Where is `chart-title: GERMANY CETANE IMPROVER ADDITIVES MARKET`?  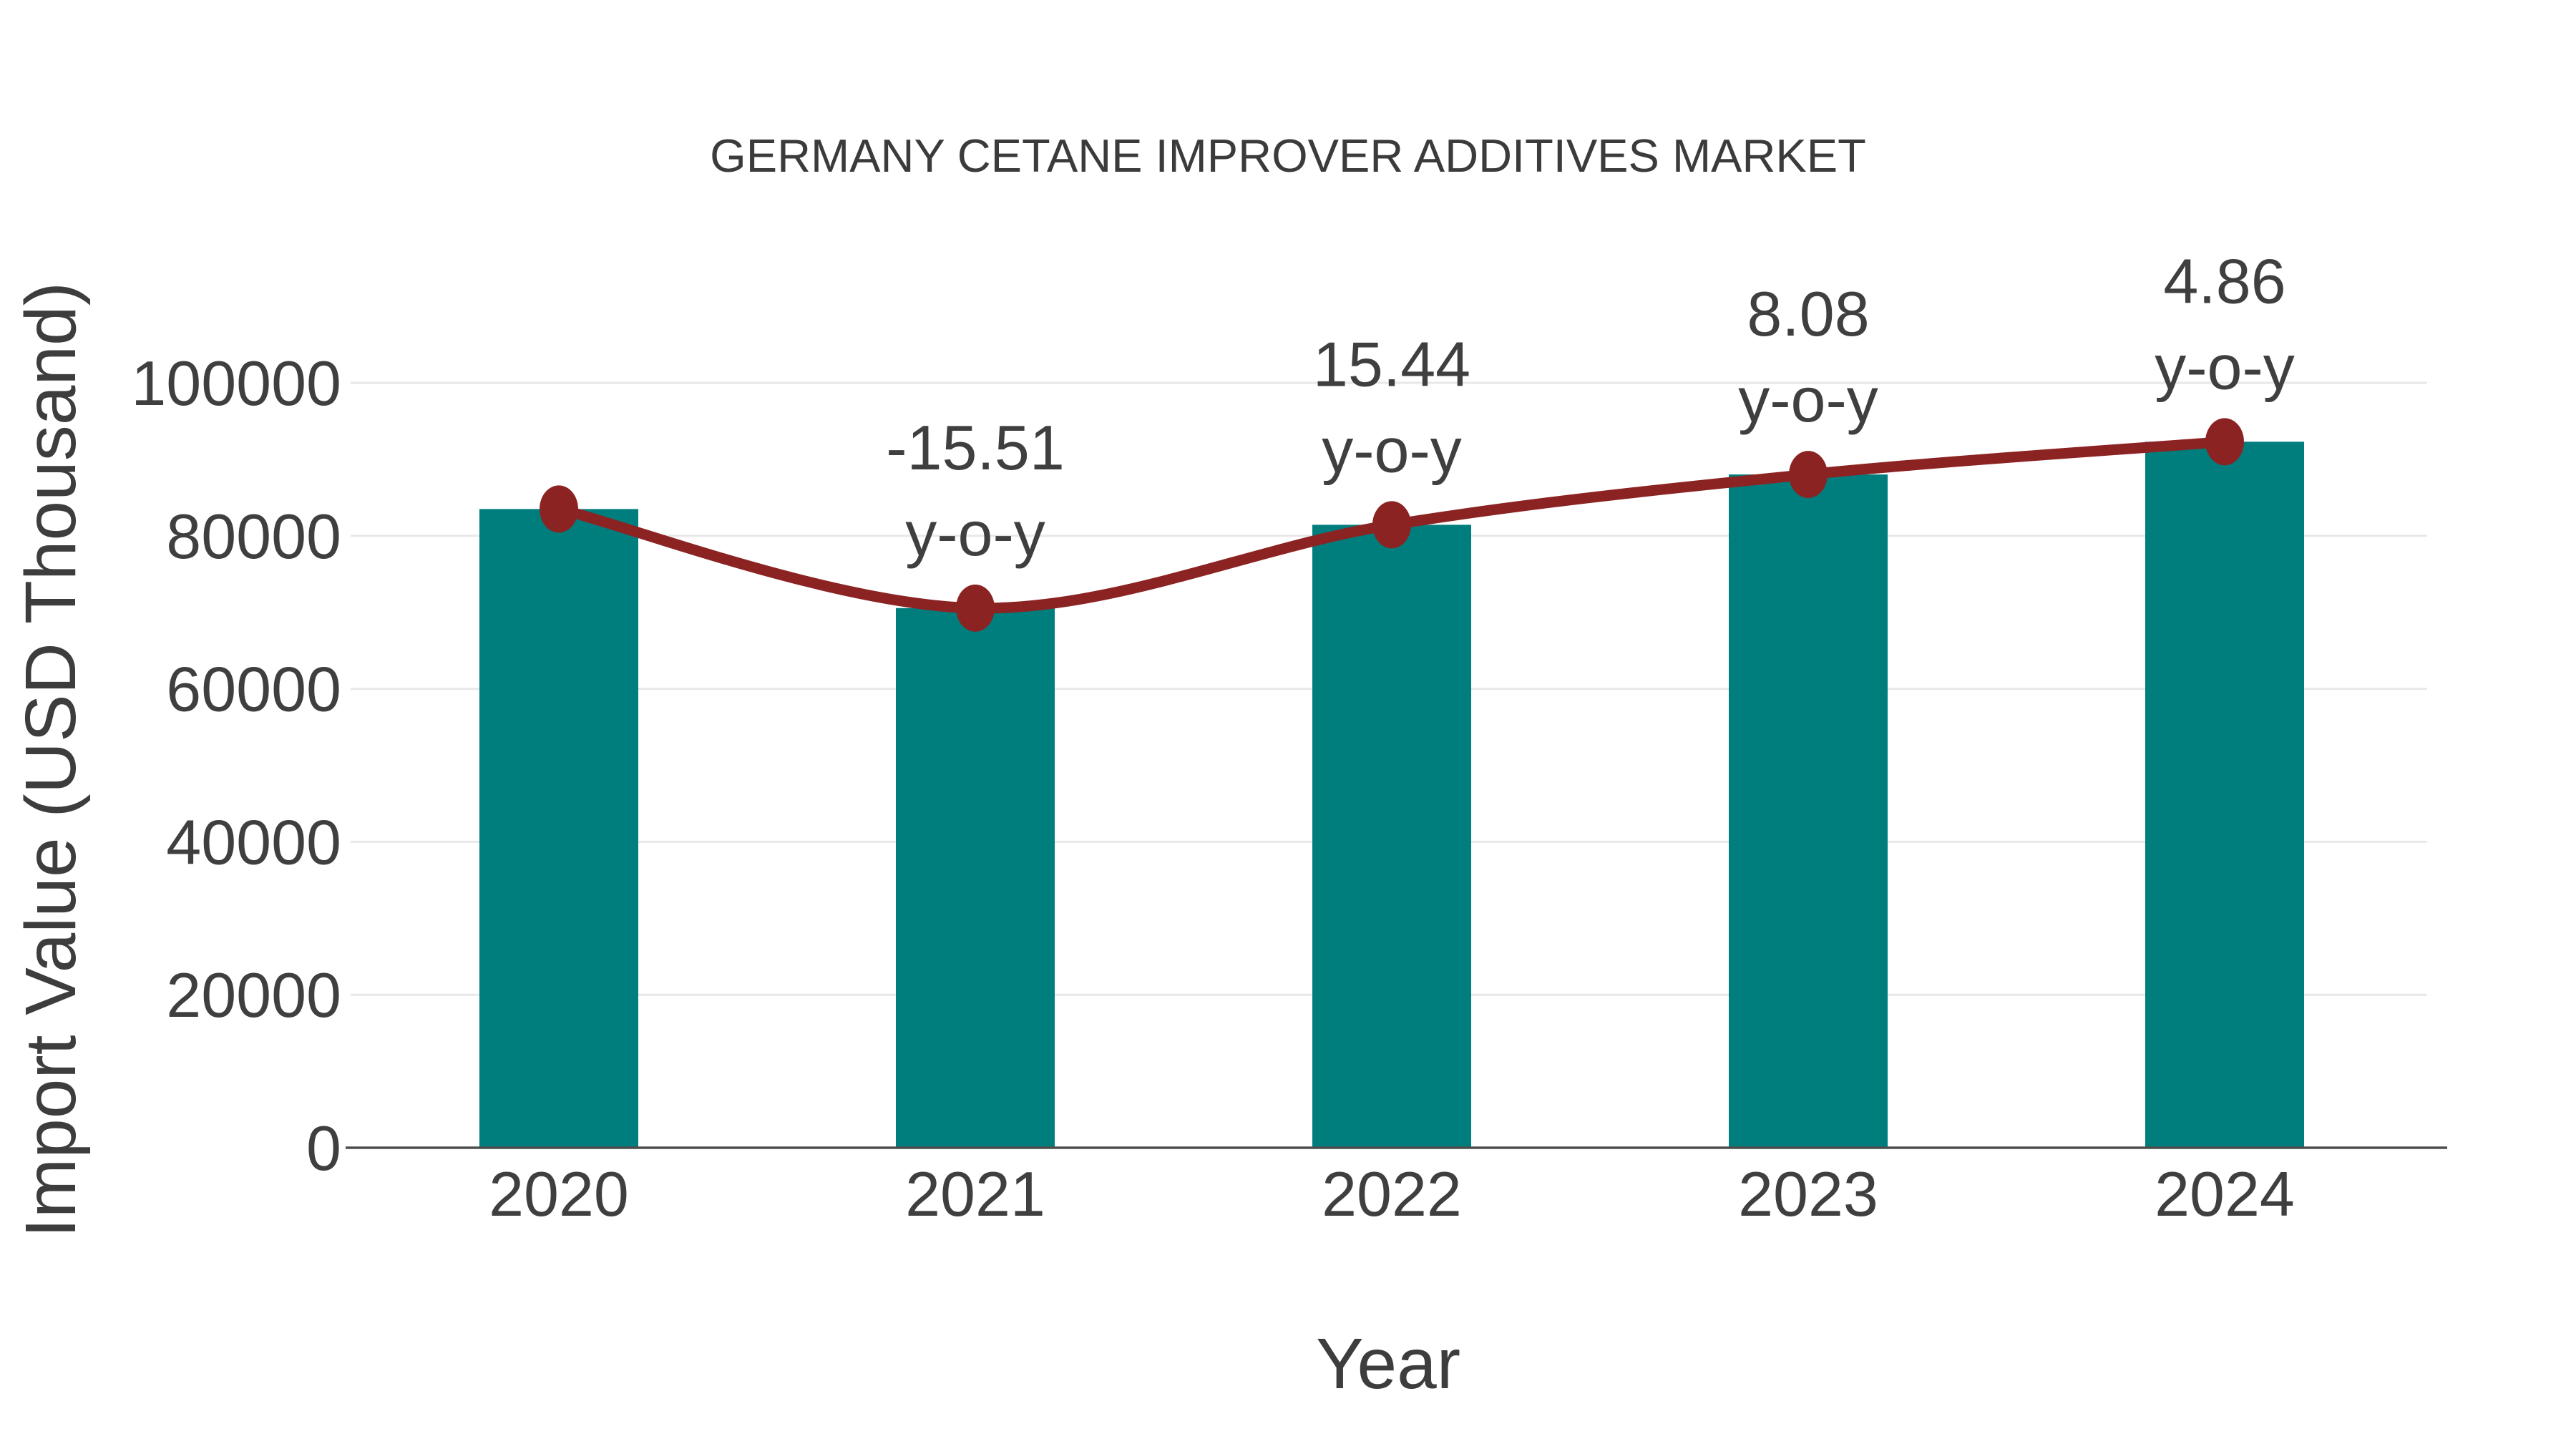
chart-title: GERMANY CETANE IMPROVER ADDITIVES MARKET is located at coordinates (1288, 156).